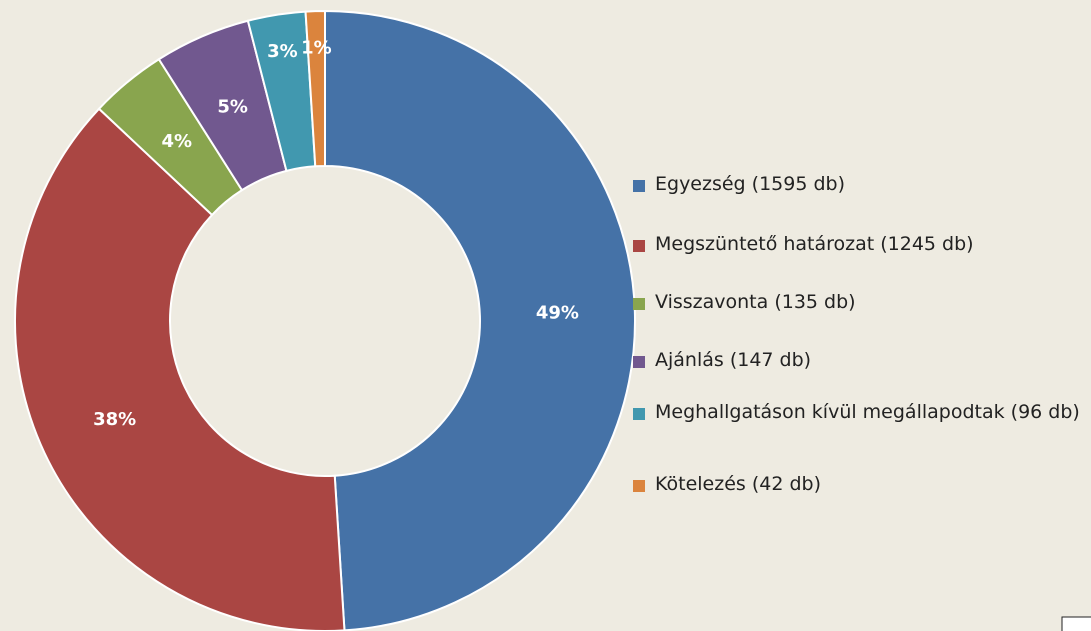  Describe the element at coordinates (859, 484) in the screenshot. I see `legend-item: Kötelezés (42 db)` at that location.